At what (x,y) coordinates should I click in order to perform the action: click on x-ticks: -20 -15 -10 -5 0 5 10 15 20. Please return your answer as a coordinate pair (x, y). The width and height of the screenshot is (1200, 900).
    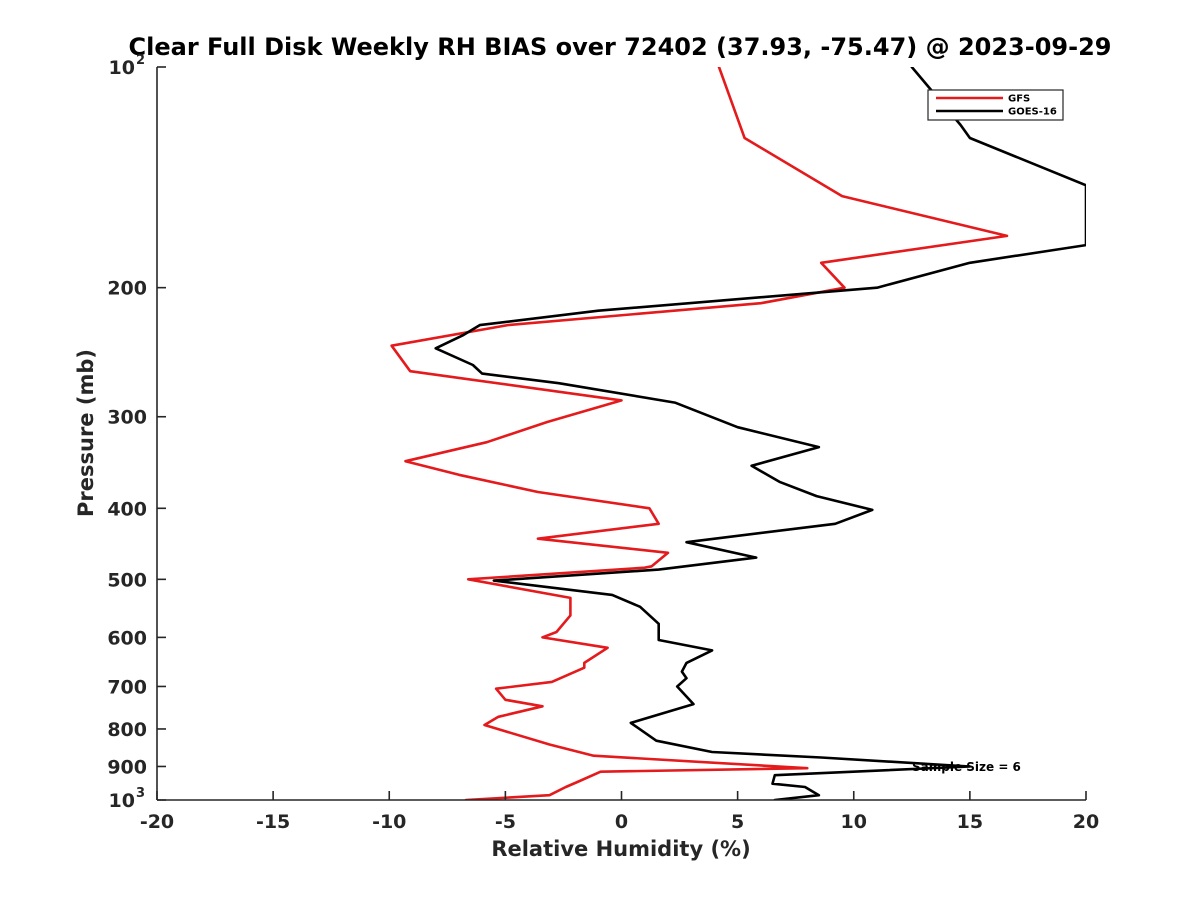
    Looking at the image, I should click on (619, 812).